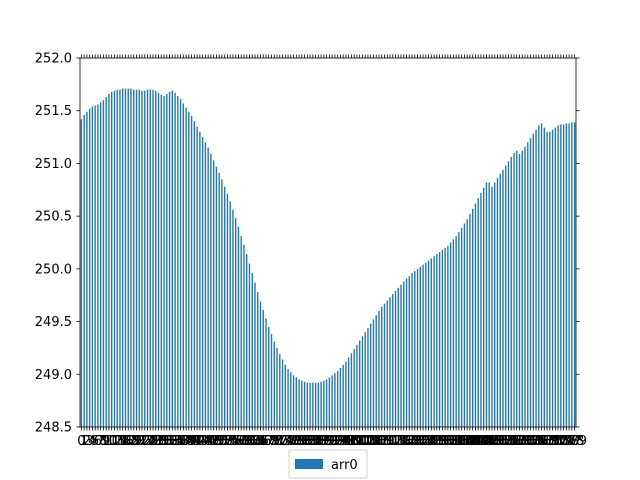 This screenshot has width=640, height=480. Describe the element at coordinates (401, 441) in the screenshot. I see `x-tick-label: 116` at that location.